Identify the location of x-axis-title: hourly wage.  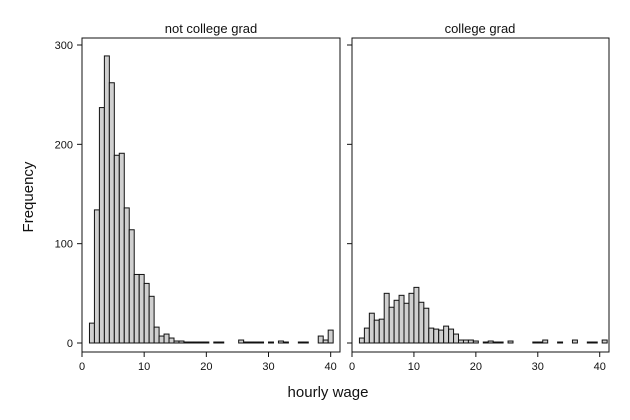
(328, 392).